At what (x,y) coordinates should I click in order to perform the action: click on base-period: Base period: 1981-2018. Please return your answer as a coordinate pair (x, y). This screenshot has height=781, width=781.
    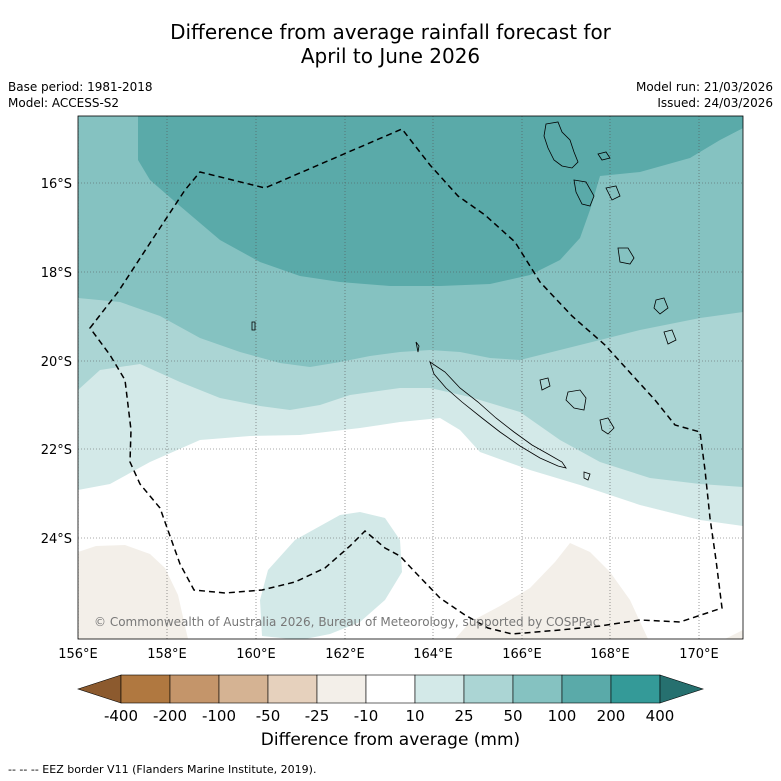
    Looking at the image, I should click on (80, 87).